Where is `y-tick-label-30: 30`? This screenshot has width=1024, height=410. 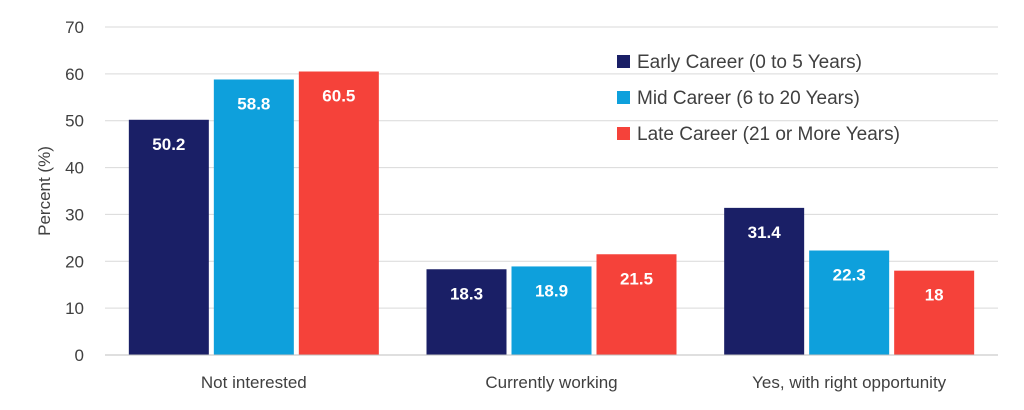
y-tick-label-30: 30 is located at coordinates (74, 214).